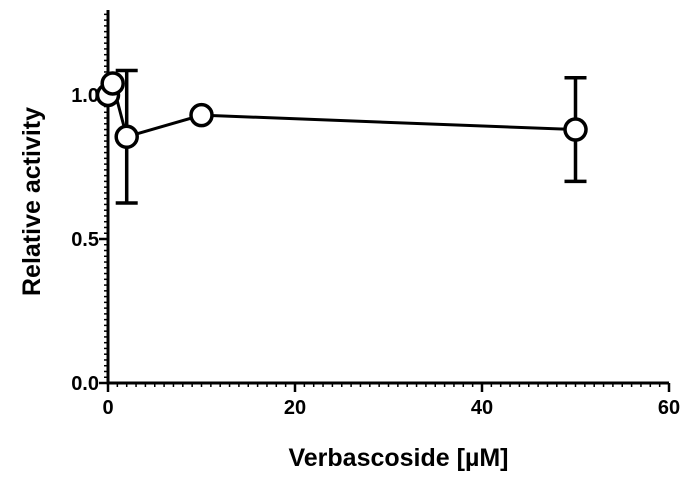  I want to click on y-ticks: 0.0 0.5 1.0, so click(89, 240).